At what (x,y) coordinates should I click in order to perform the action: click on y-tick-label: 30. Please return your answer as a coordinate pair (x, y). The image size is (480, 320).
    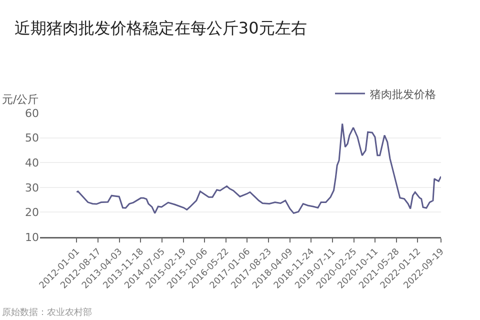
    Looking at the image, I should click on (32, 187).